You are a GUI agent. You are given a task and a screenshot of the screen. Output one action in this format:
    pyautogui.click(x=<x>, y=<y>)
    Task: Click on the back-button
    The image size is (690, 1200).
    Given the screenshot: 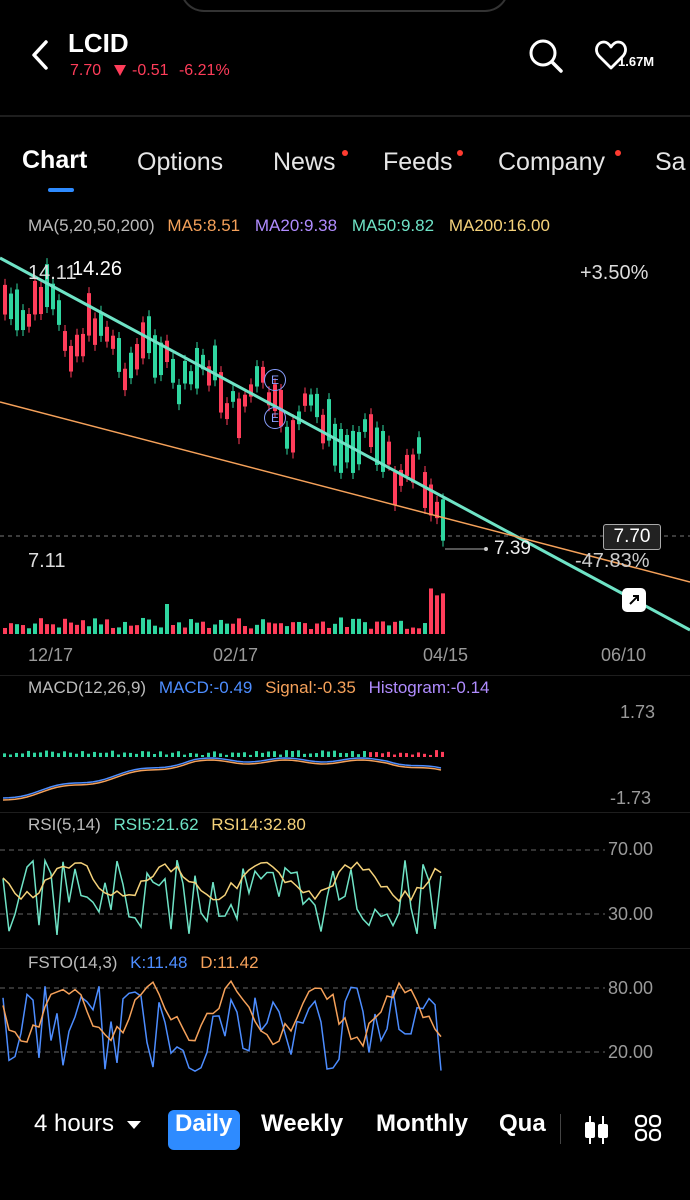 What is the action you would take?
    pyautogui.click(x=40, y=55)
    